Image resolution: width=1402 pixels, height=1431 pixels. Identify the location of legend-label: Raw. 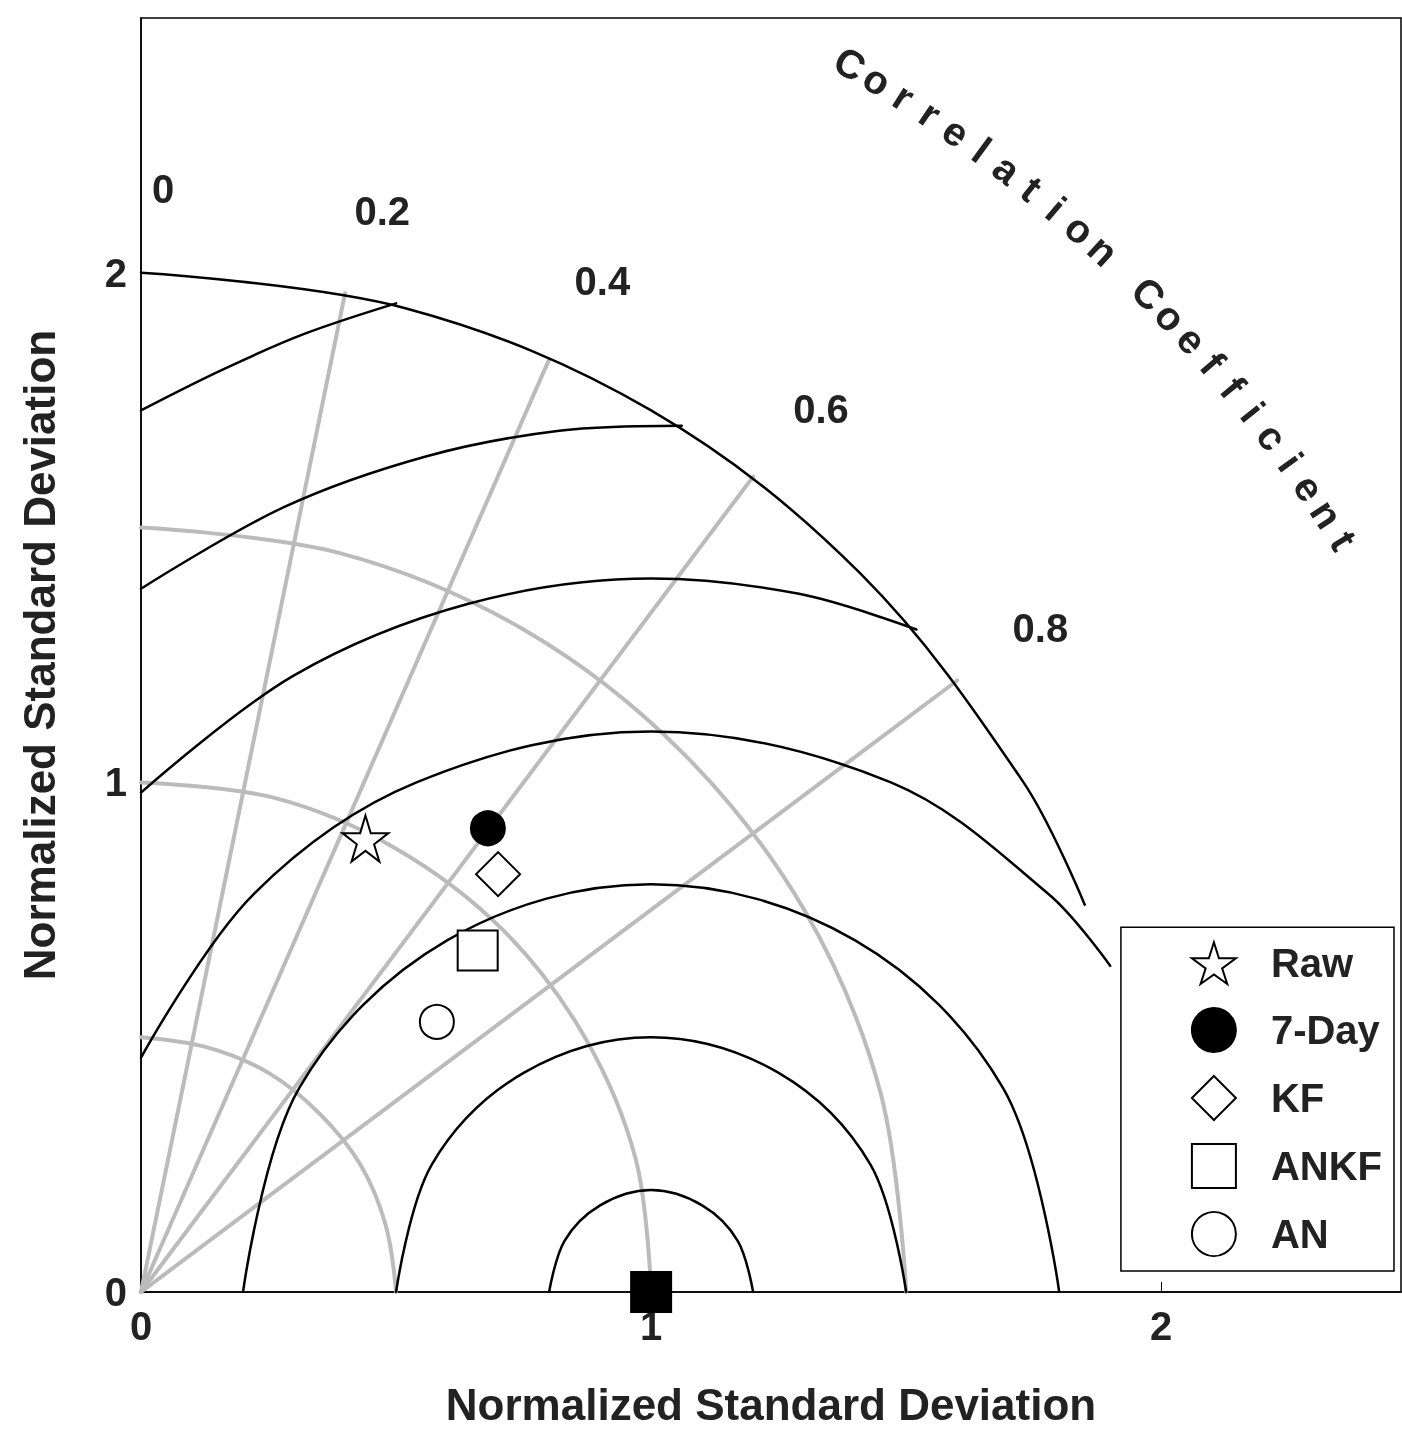
(1312, 963).